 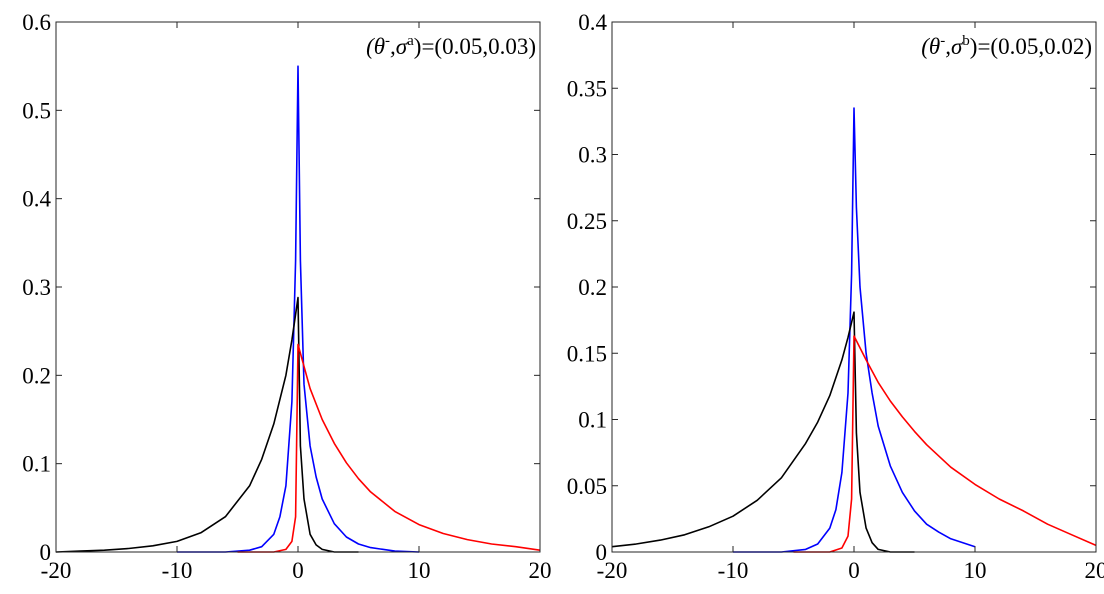 What do you see at coordinates (36, 110) in the screenshot?
I see `y-tick-label: 0.5` at bounding box center [36, 110].